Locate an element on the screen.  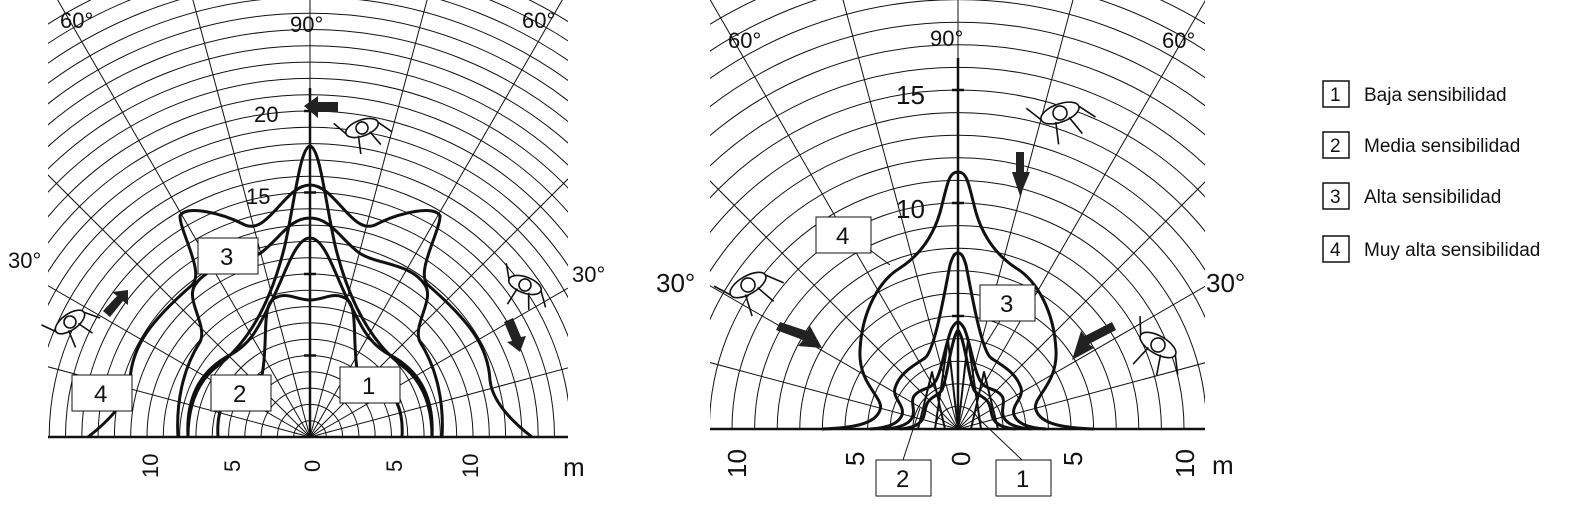
left-angle-30-left: 30° is located at coordinates (24, 260).